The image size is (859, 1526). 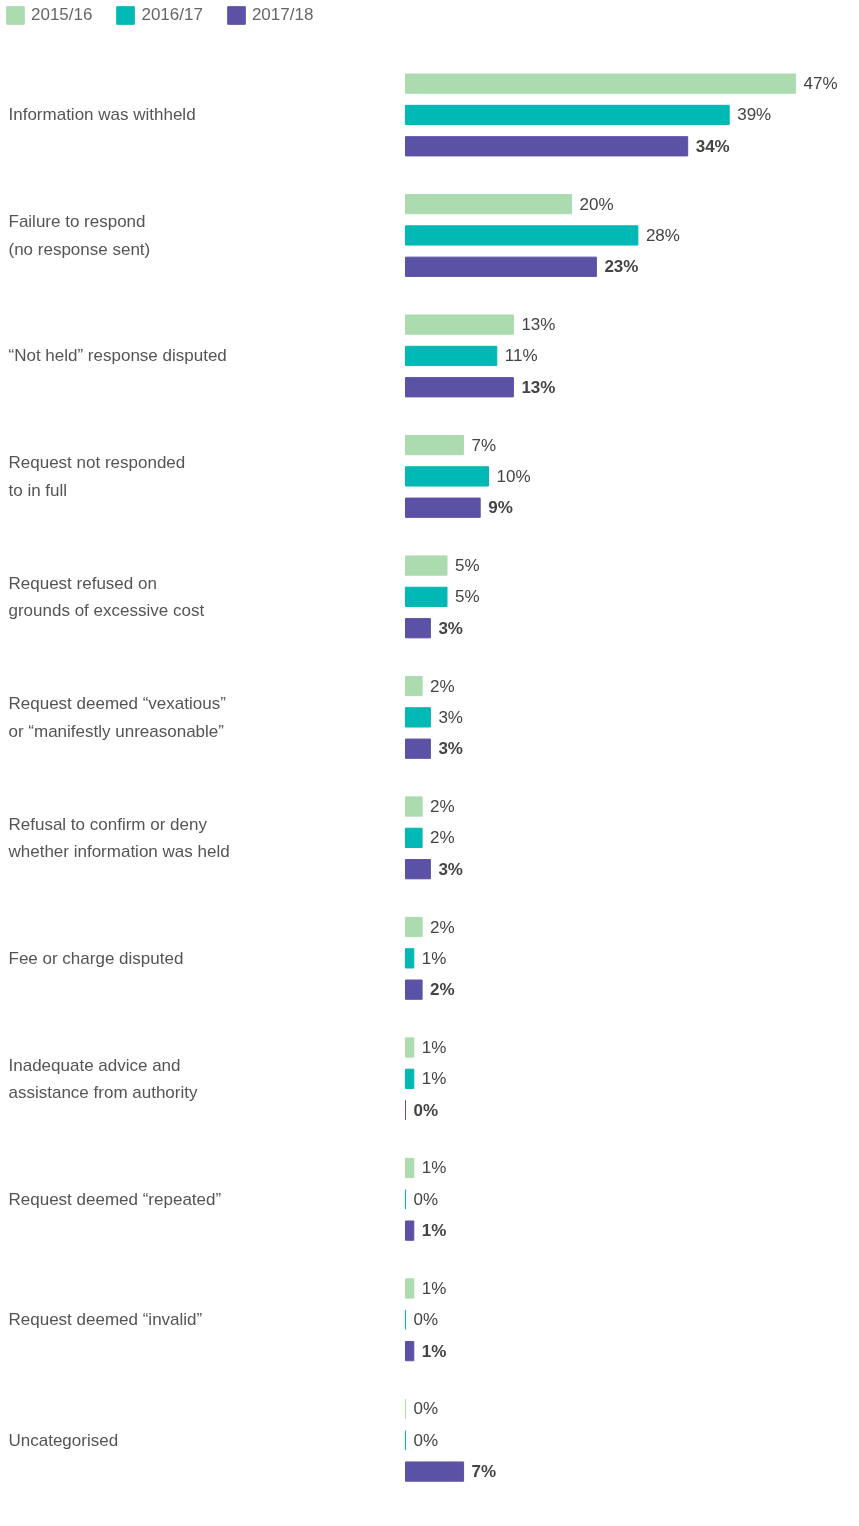 I want to click on y-tick-label: Request refused on grounds of excessive cost, so click(x=106, y=597).